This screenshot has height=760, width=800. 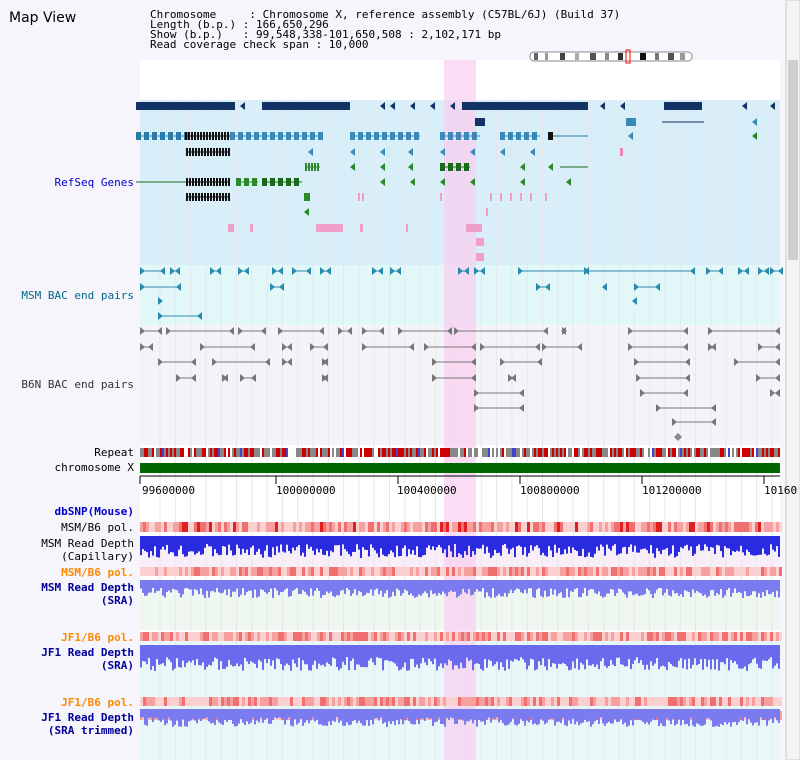 I want to click on track-label-chromosome: chromosome X, so click(x=94, y=467).